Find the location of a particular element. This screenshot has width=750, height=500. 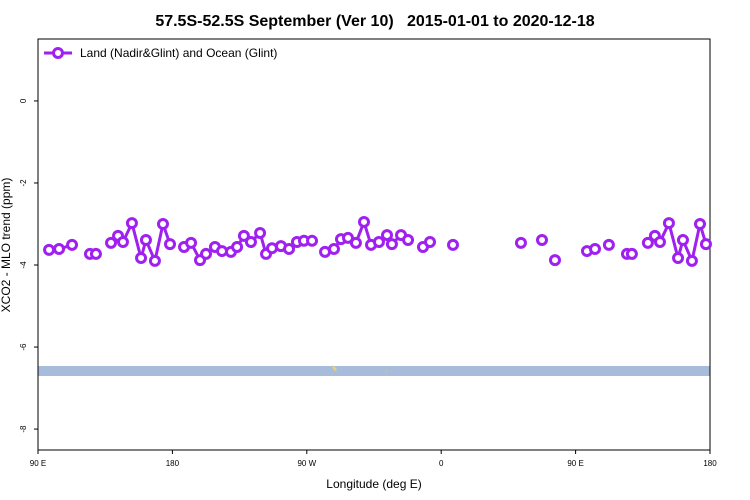

y-tick-label: -8 is located at coordinates (23, 429).